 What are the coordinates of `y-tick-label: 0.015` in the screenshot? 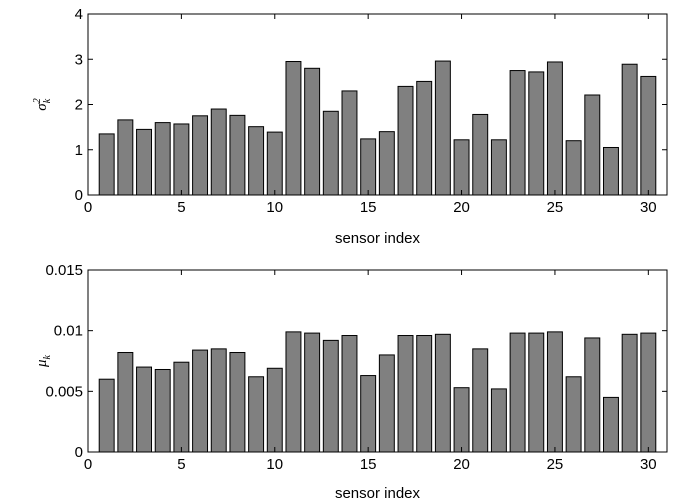 It's located at (64, 270).